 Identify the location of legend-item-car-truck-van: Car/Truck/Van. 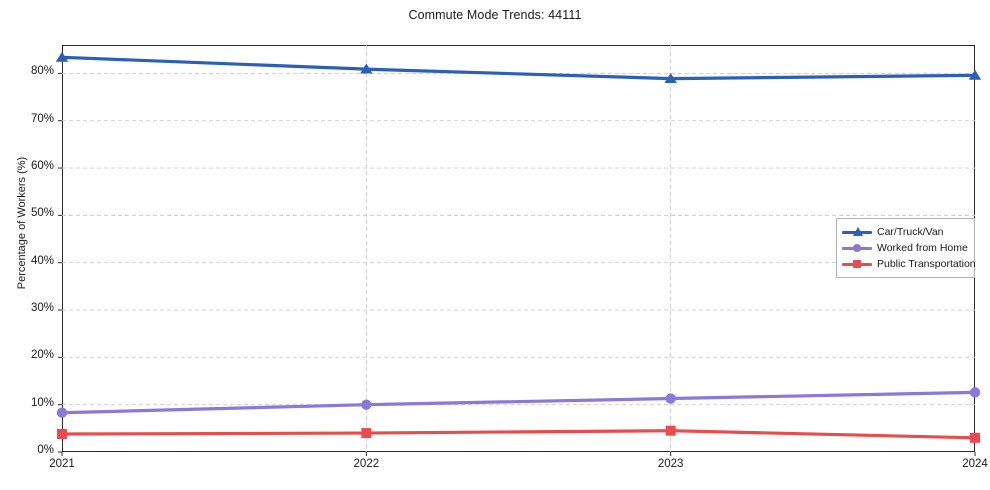
(905, 232).